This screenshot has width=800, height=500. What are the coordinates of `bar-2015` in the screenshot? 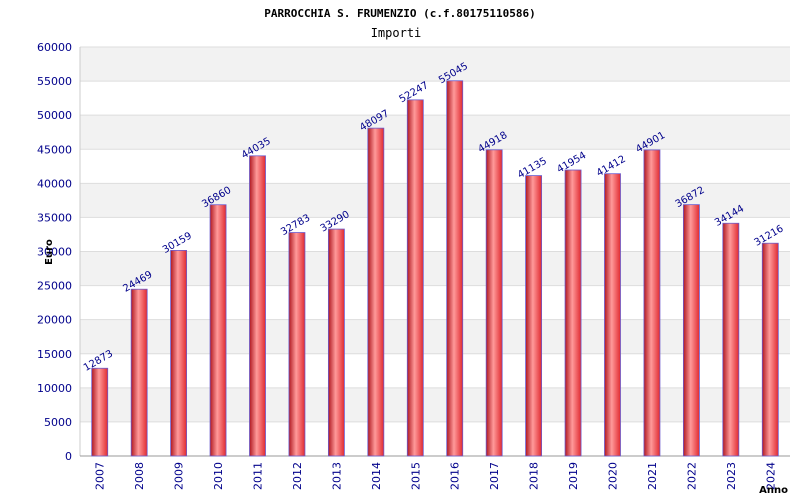 It's located at (415, 278).